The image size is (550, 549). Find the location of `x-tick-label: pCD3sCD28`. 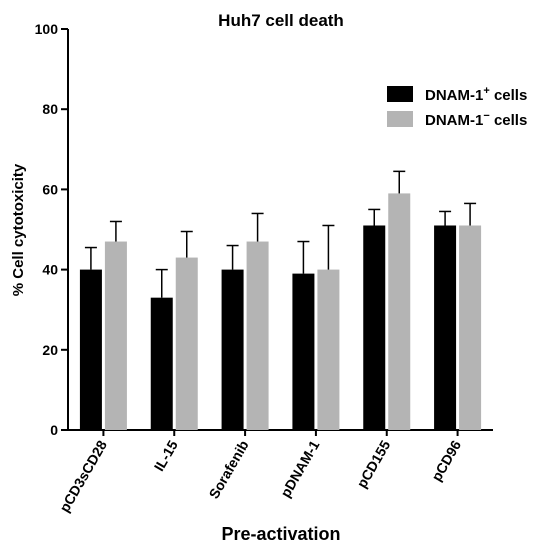

x-tick-label: pCD3sCD28 is located at coordinates (83, 476).